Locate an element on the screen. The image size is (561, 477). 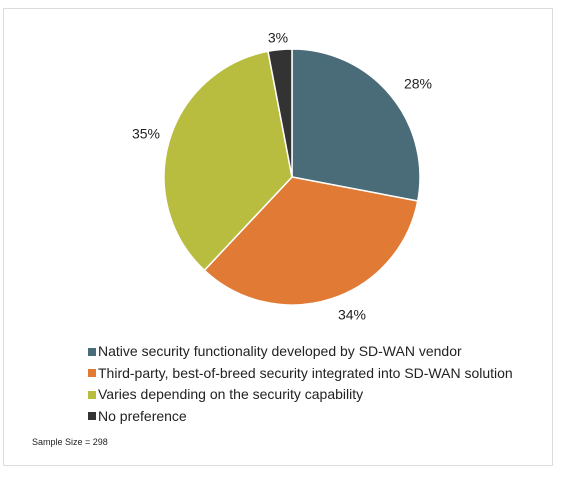
pie-slice-third-party is located at coordinates (311, 241).